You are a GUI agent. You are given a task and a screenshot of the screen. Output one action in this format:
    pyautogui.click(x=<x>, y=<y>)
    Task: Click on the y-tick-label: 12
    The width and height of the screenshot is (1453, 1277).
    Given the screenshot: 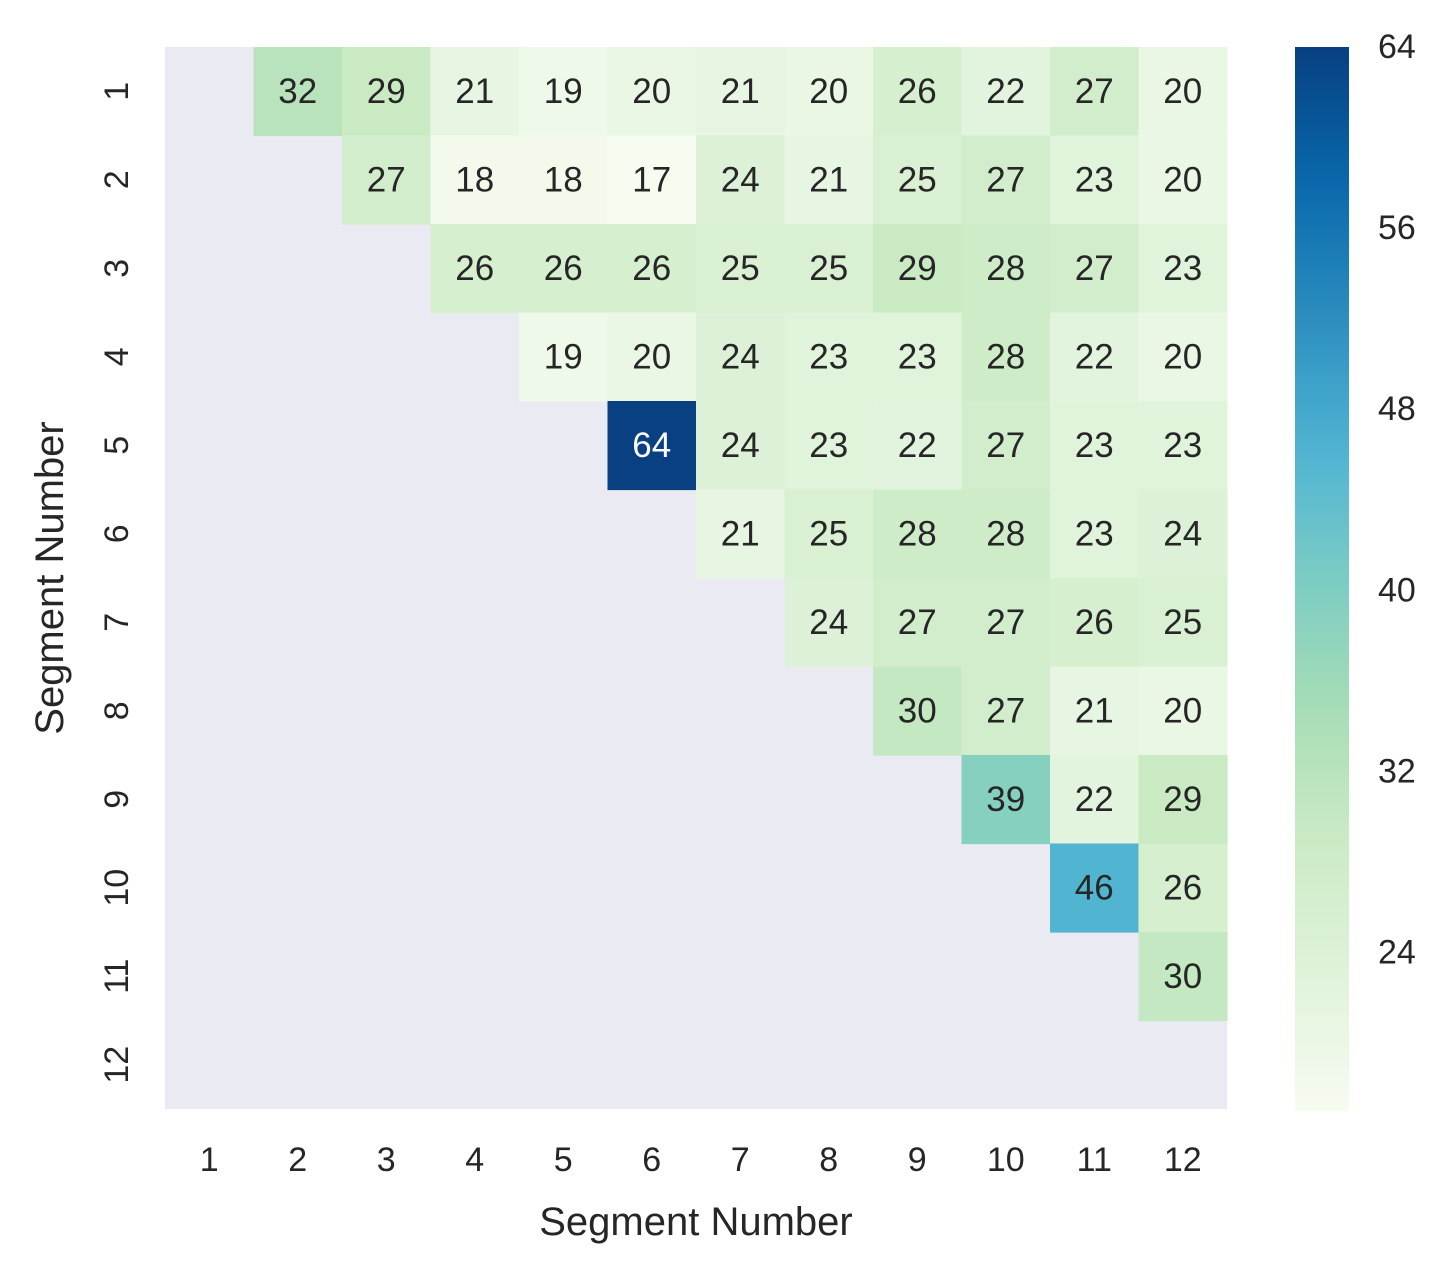 What is the action you would take?
    pyautogui.click(x=117, y=1065)
    